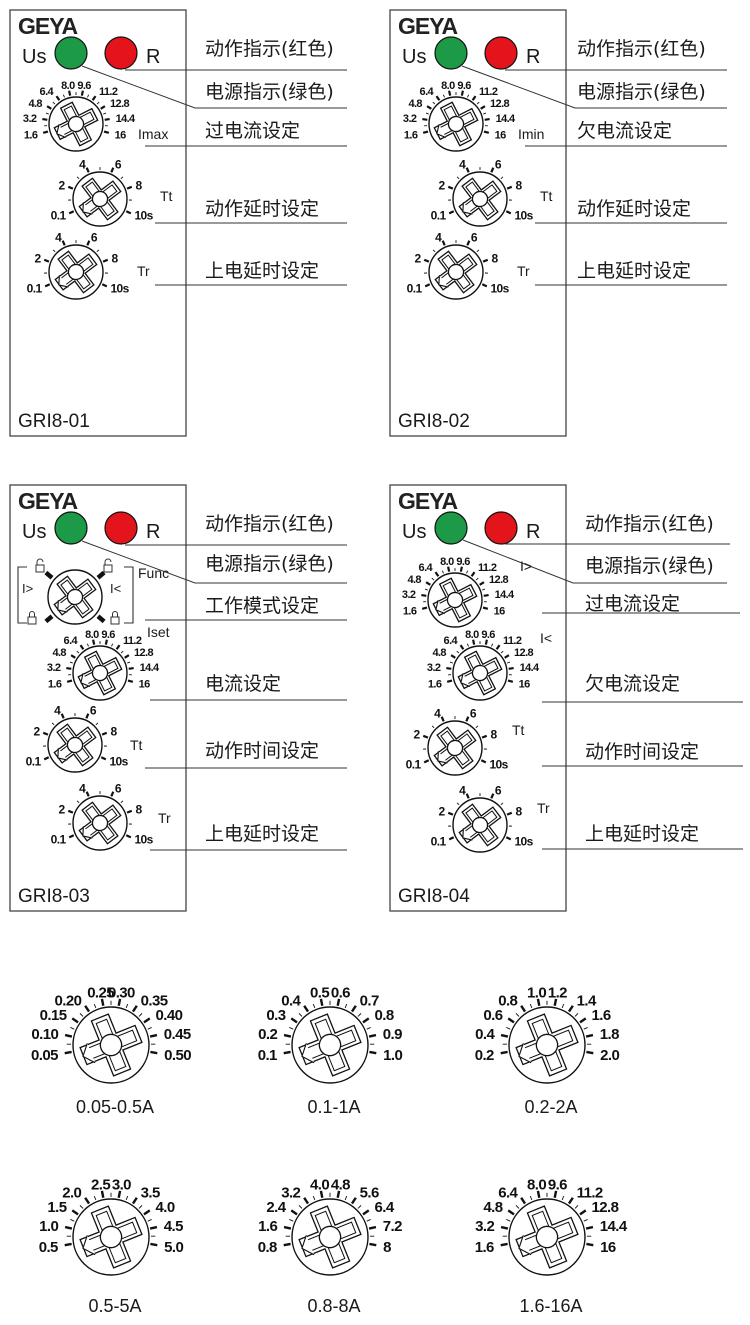 The image size is (750, 1325). I want to click on dial-tag: Tr, so click(143, 271).